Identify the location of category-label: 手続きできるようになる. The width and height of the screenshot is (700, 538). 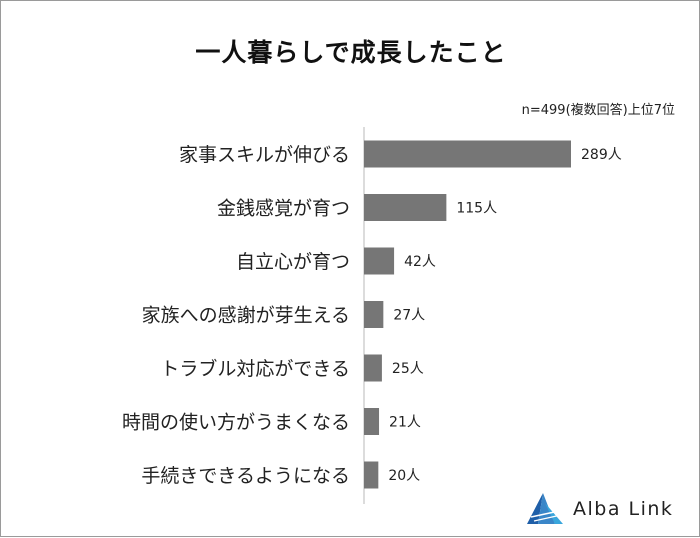
(245, 476).